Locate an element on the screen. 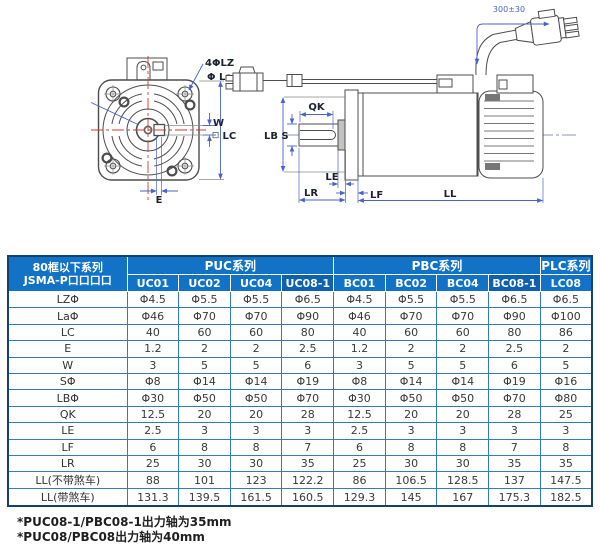  label-lr: LR is located at coordinates (311, 193).